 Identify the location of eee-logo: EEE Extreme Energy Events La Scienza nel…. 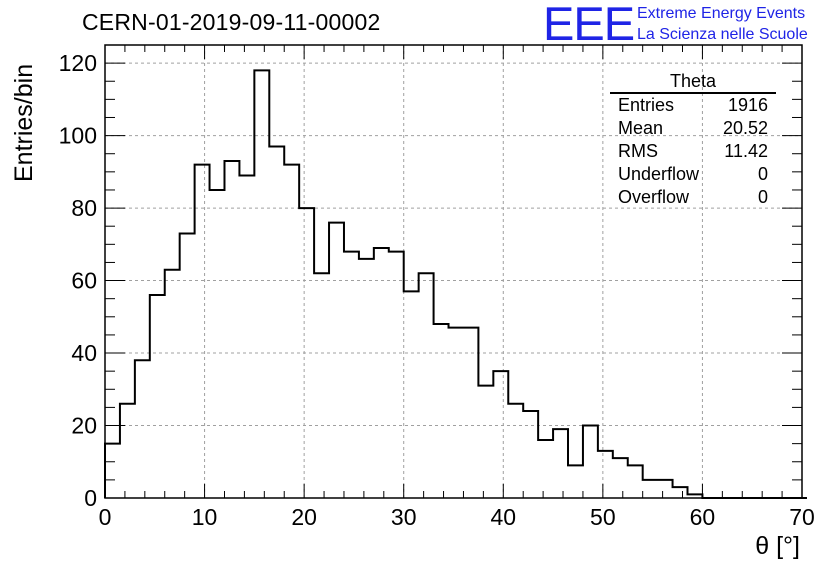
(689, 25).